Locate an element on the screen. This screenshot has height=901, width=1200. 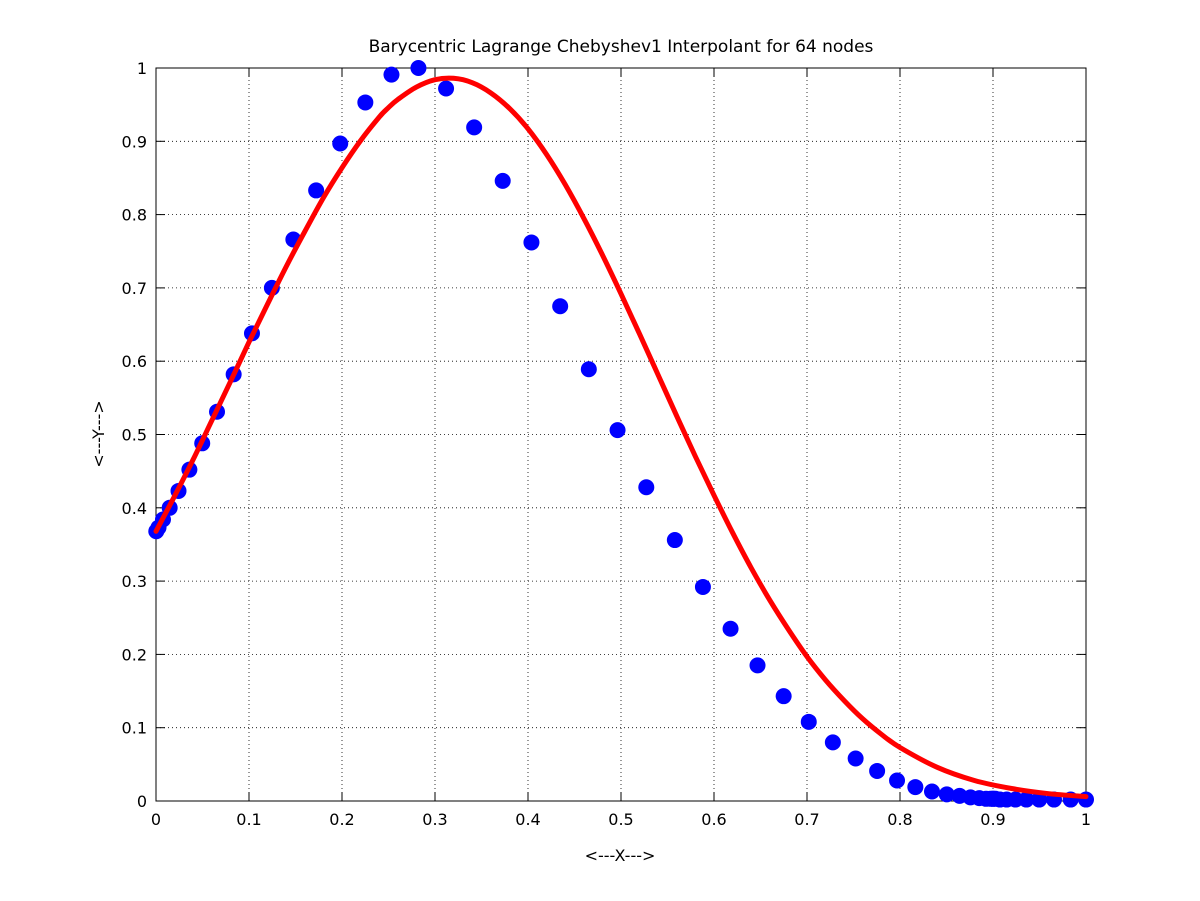
x-tick-label: 0.8 is located at coordinates (899, 819).